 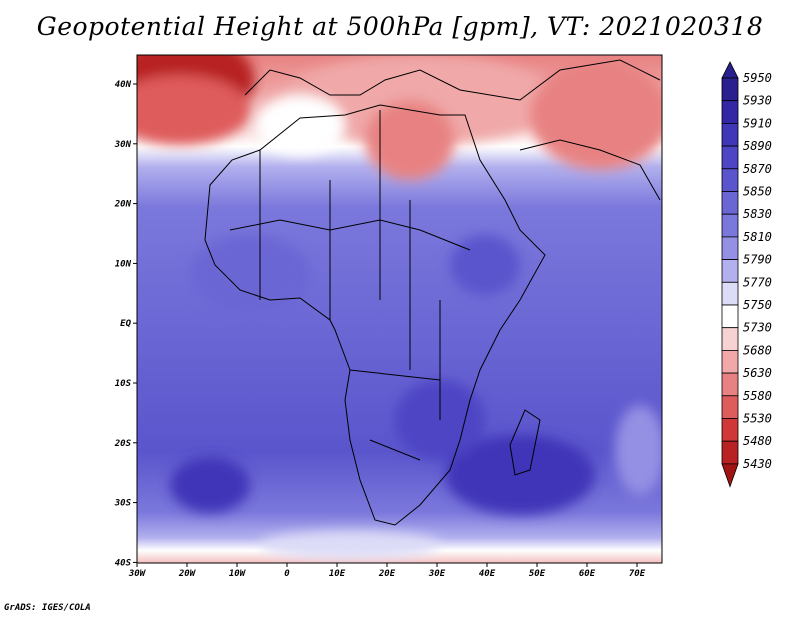 What do you see at coordinates (757, 214) in the screenshot?
I see `colorbar-level-label: 5830` at bounding box center [757, 214].